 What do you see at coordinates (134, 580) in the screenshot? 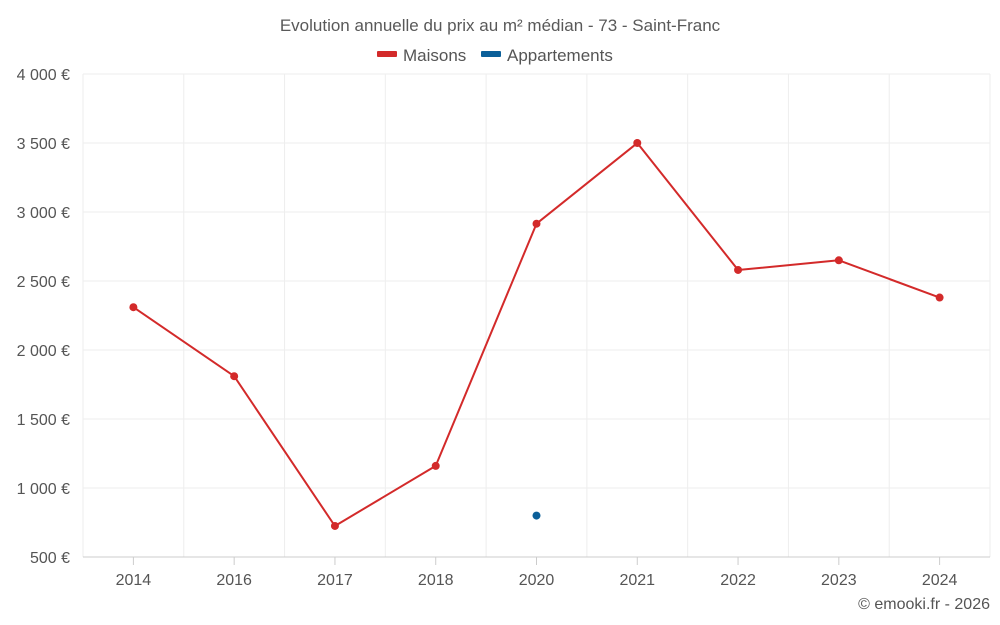
I see `x-tick-label: 2014` at bounding box center [134, 580].